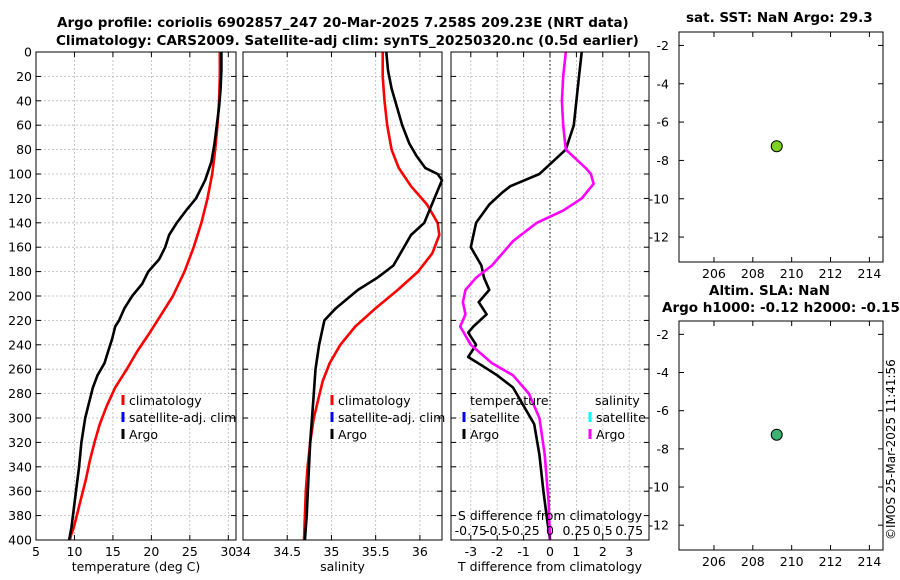 This screenshot has height=580, width=900. Describe the element at coordinates (523, 551) in the screenshot. I see `x-tick-label: -1` at that location.